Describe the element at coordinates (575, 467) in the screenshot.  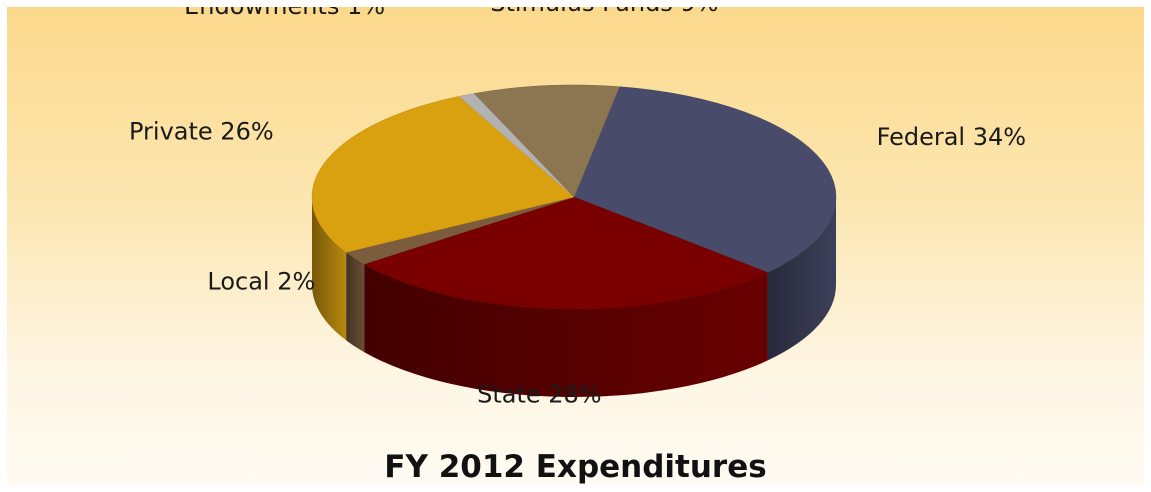
I see `chart-title: FY 2012 Expenditures` at that location.